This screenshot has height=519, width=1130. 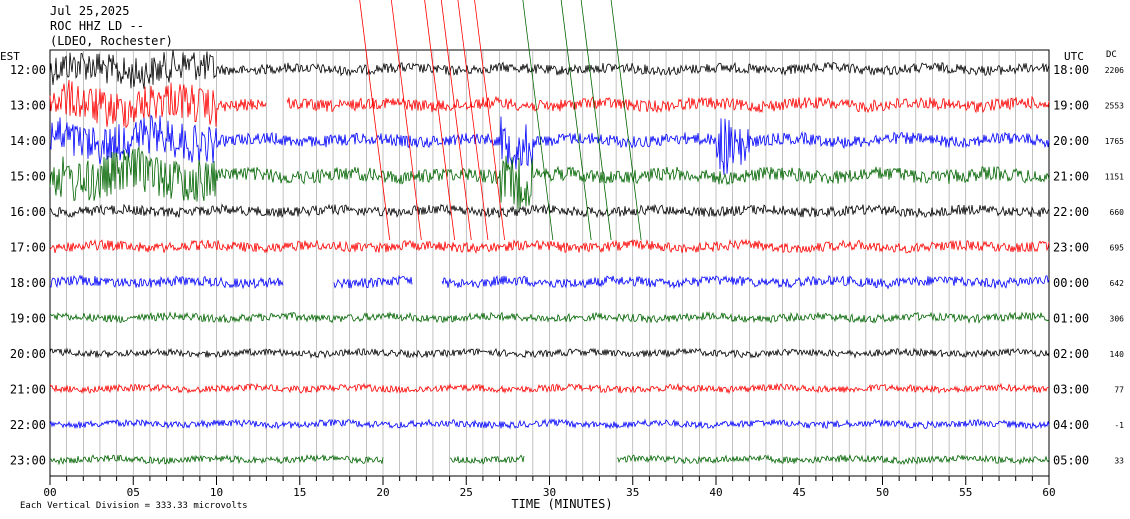 What do you see at coordinates (1071, 390) in the screenshot?
I see `utc-time-label: 03:00` at bounding box center [1071, 390].